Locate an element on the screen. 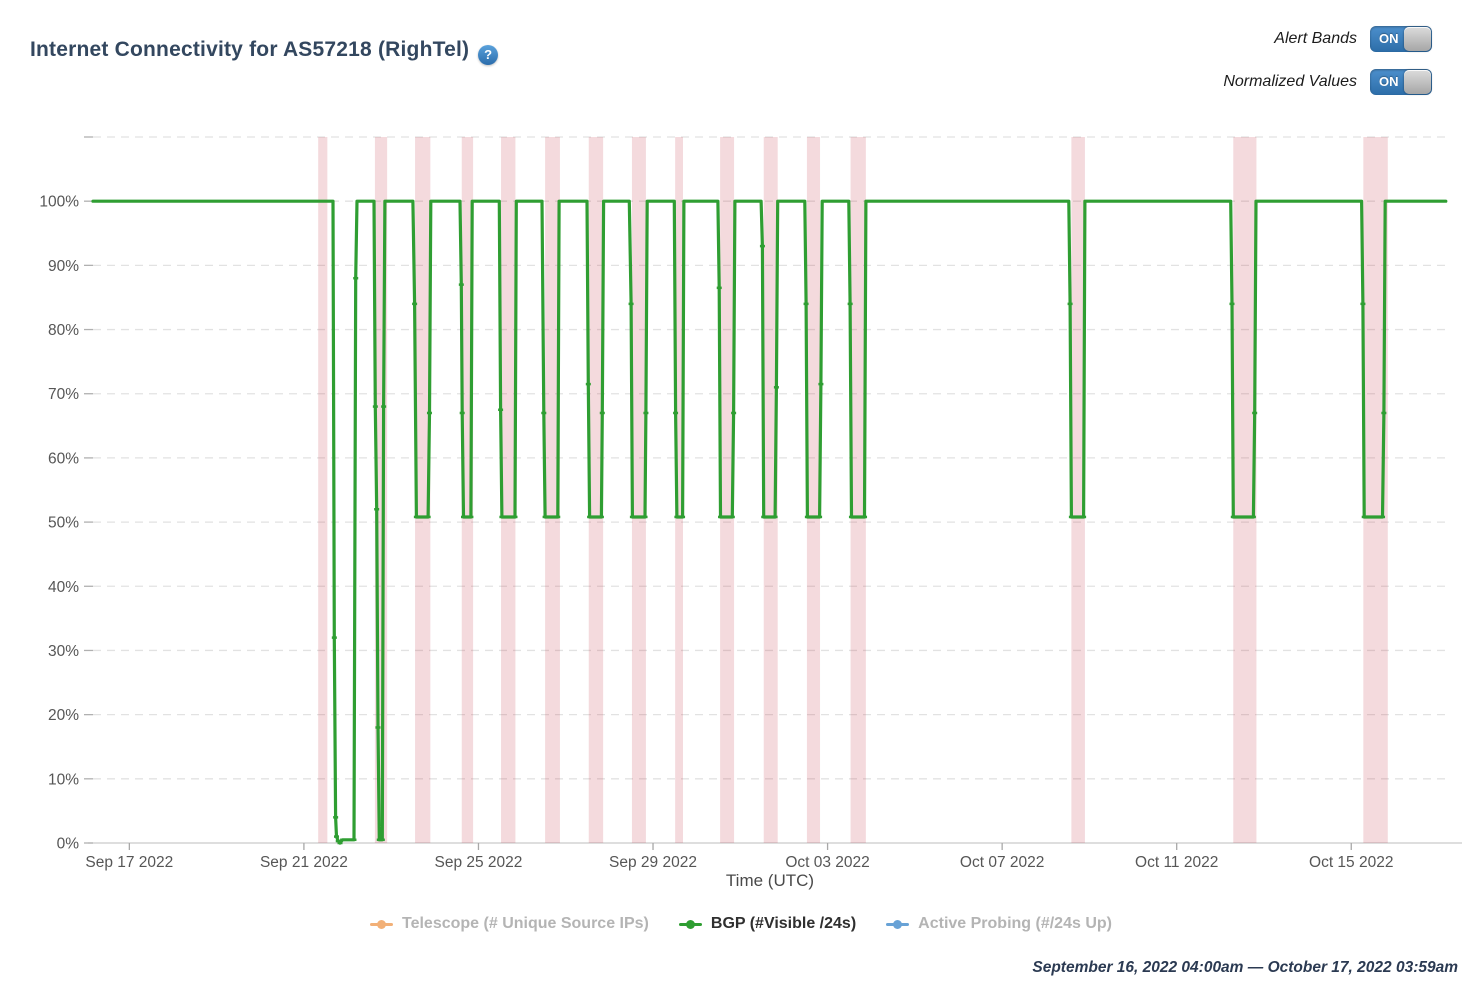  x-tick-label: Oct 07 2022 is located at coordinates (1002, 862).